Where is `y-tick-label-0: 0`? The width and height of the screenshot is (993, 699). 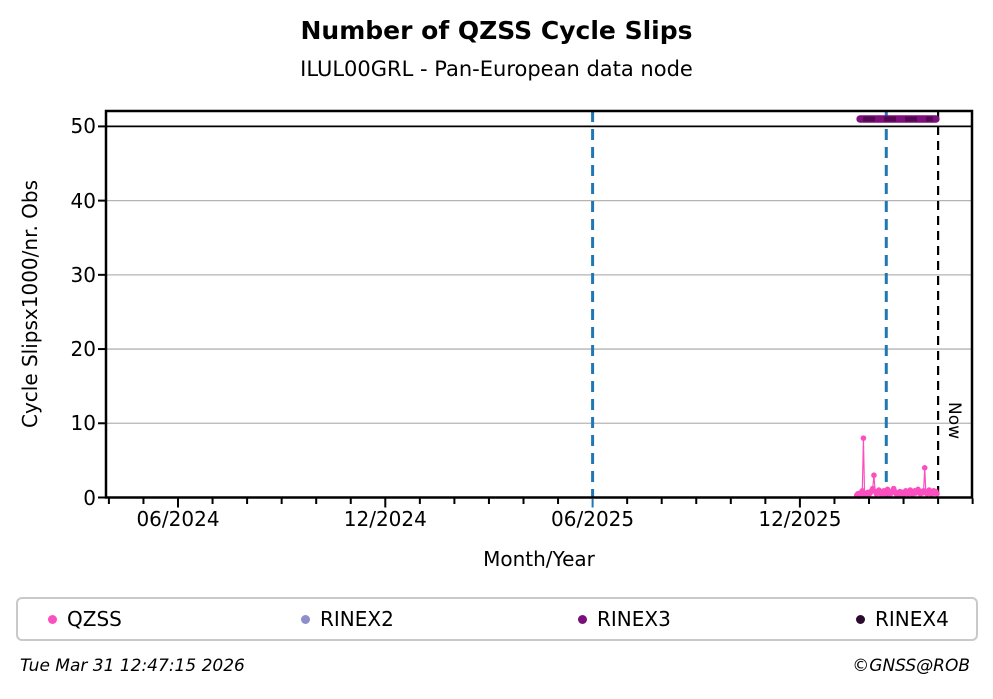 y-tick-label-0: 0 is located at coordinates (89, 497).